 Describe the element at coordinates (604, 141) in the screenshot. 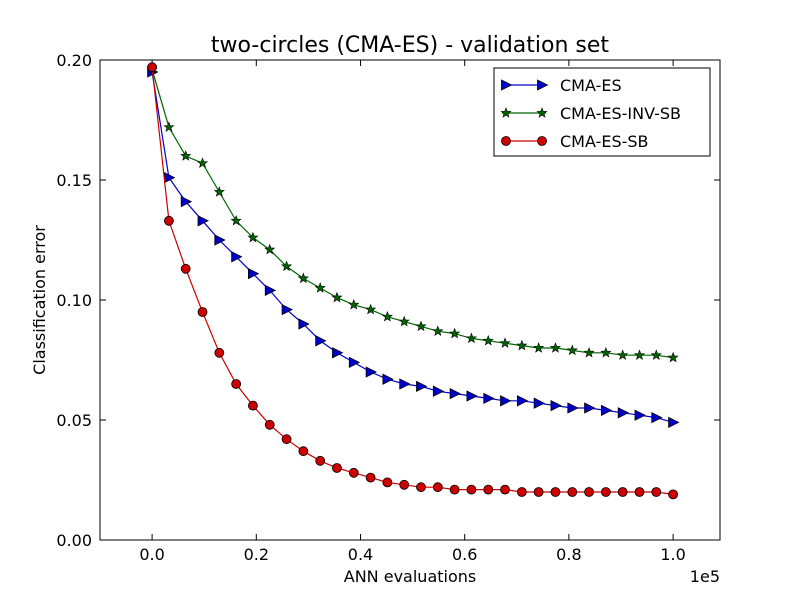

I see `legend-label: CMA-ES-SB` at that location.